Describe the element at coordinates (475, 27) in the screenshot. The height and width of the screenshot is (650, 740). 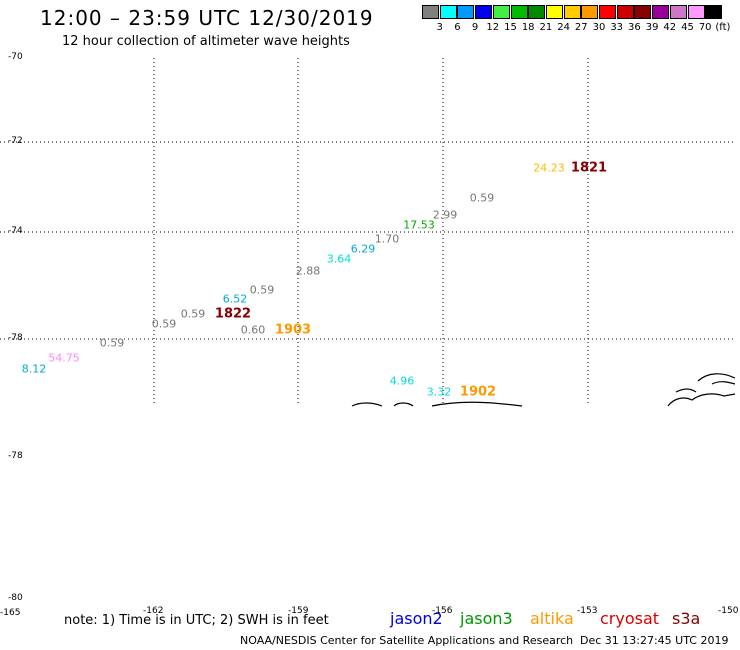
I see `color-scale-label: 9` at that location.